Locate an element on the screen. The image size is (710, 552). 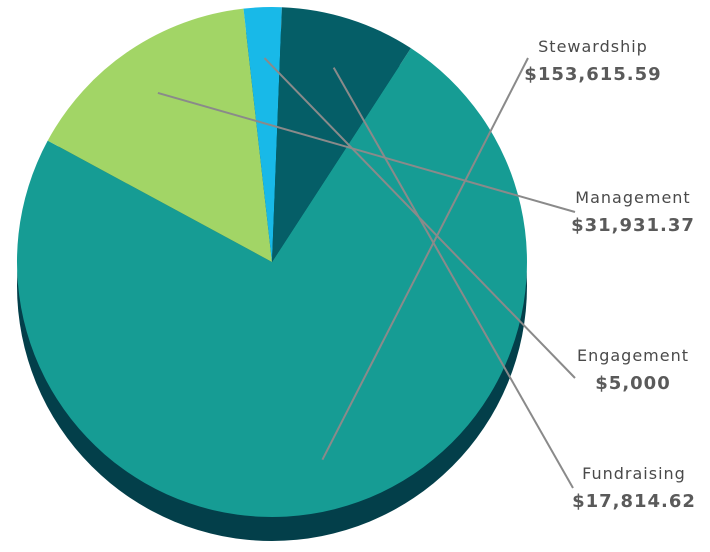
leader-line-management is located at coordinates (366, 152).